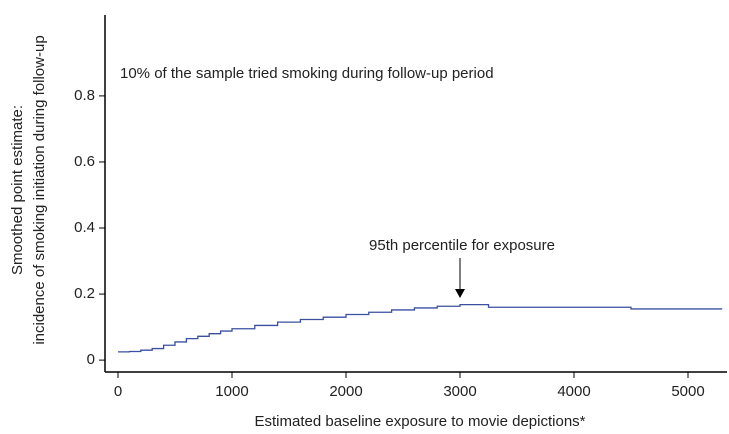 This screenshot has width=729, height=434. I want to click on arrow-head, so click(460, 293).